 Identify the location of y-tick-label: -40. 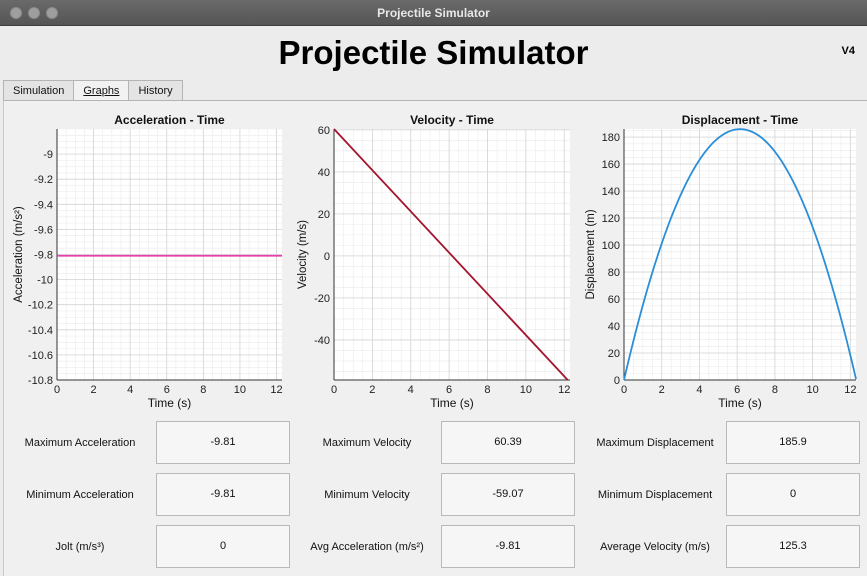
(322, 341).